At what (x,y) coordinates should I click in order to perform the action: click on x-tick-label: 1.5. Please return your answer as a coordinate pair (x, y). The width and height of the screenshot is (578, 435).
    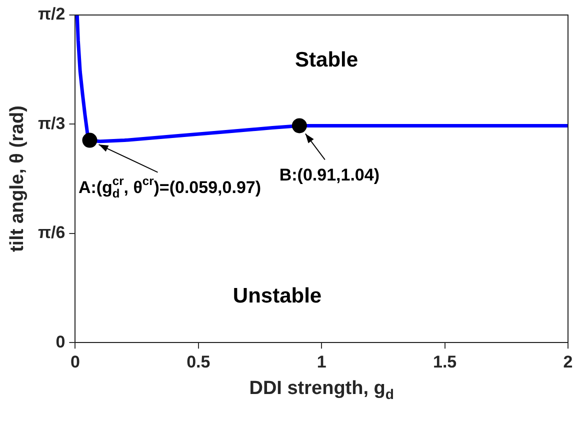
    Looking at the image, I should click on (444, 362).